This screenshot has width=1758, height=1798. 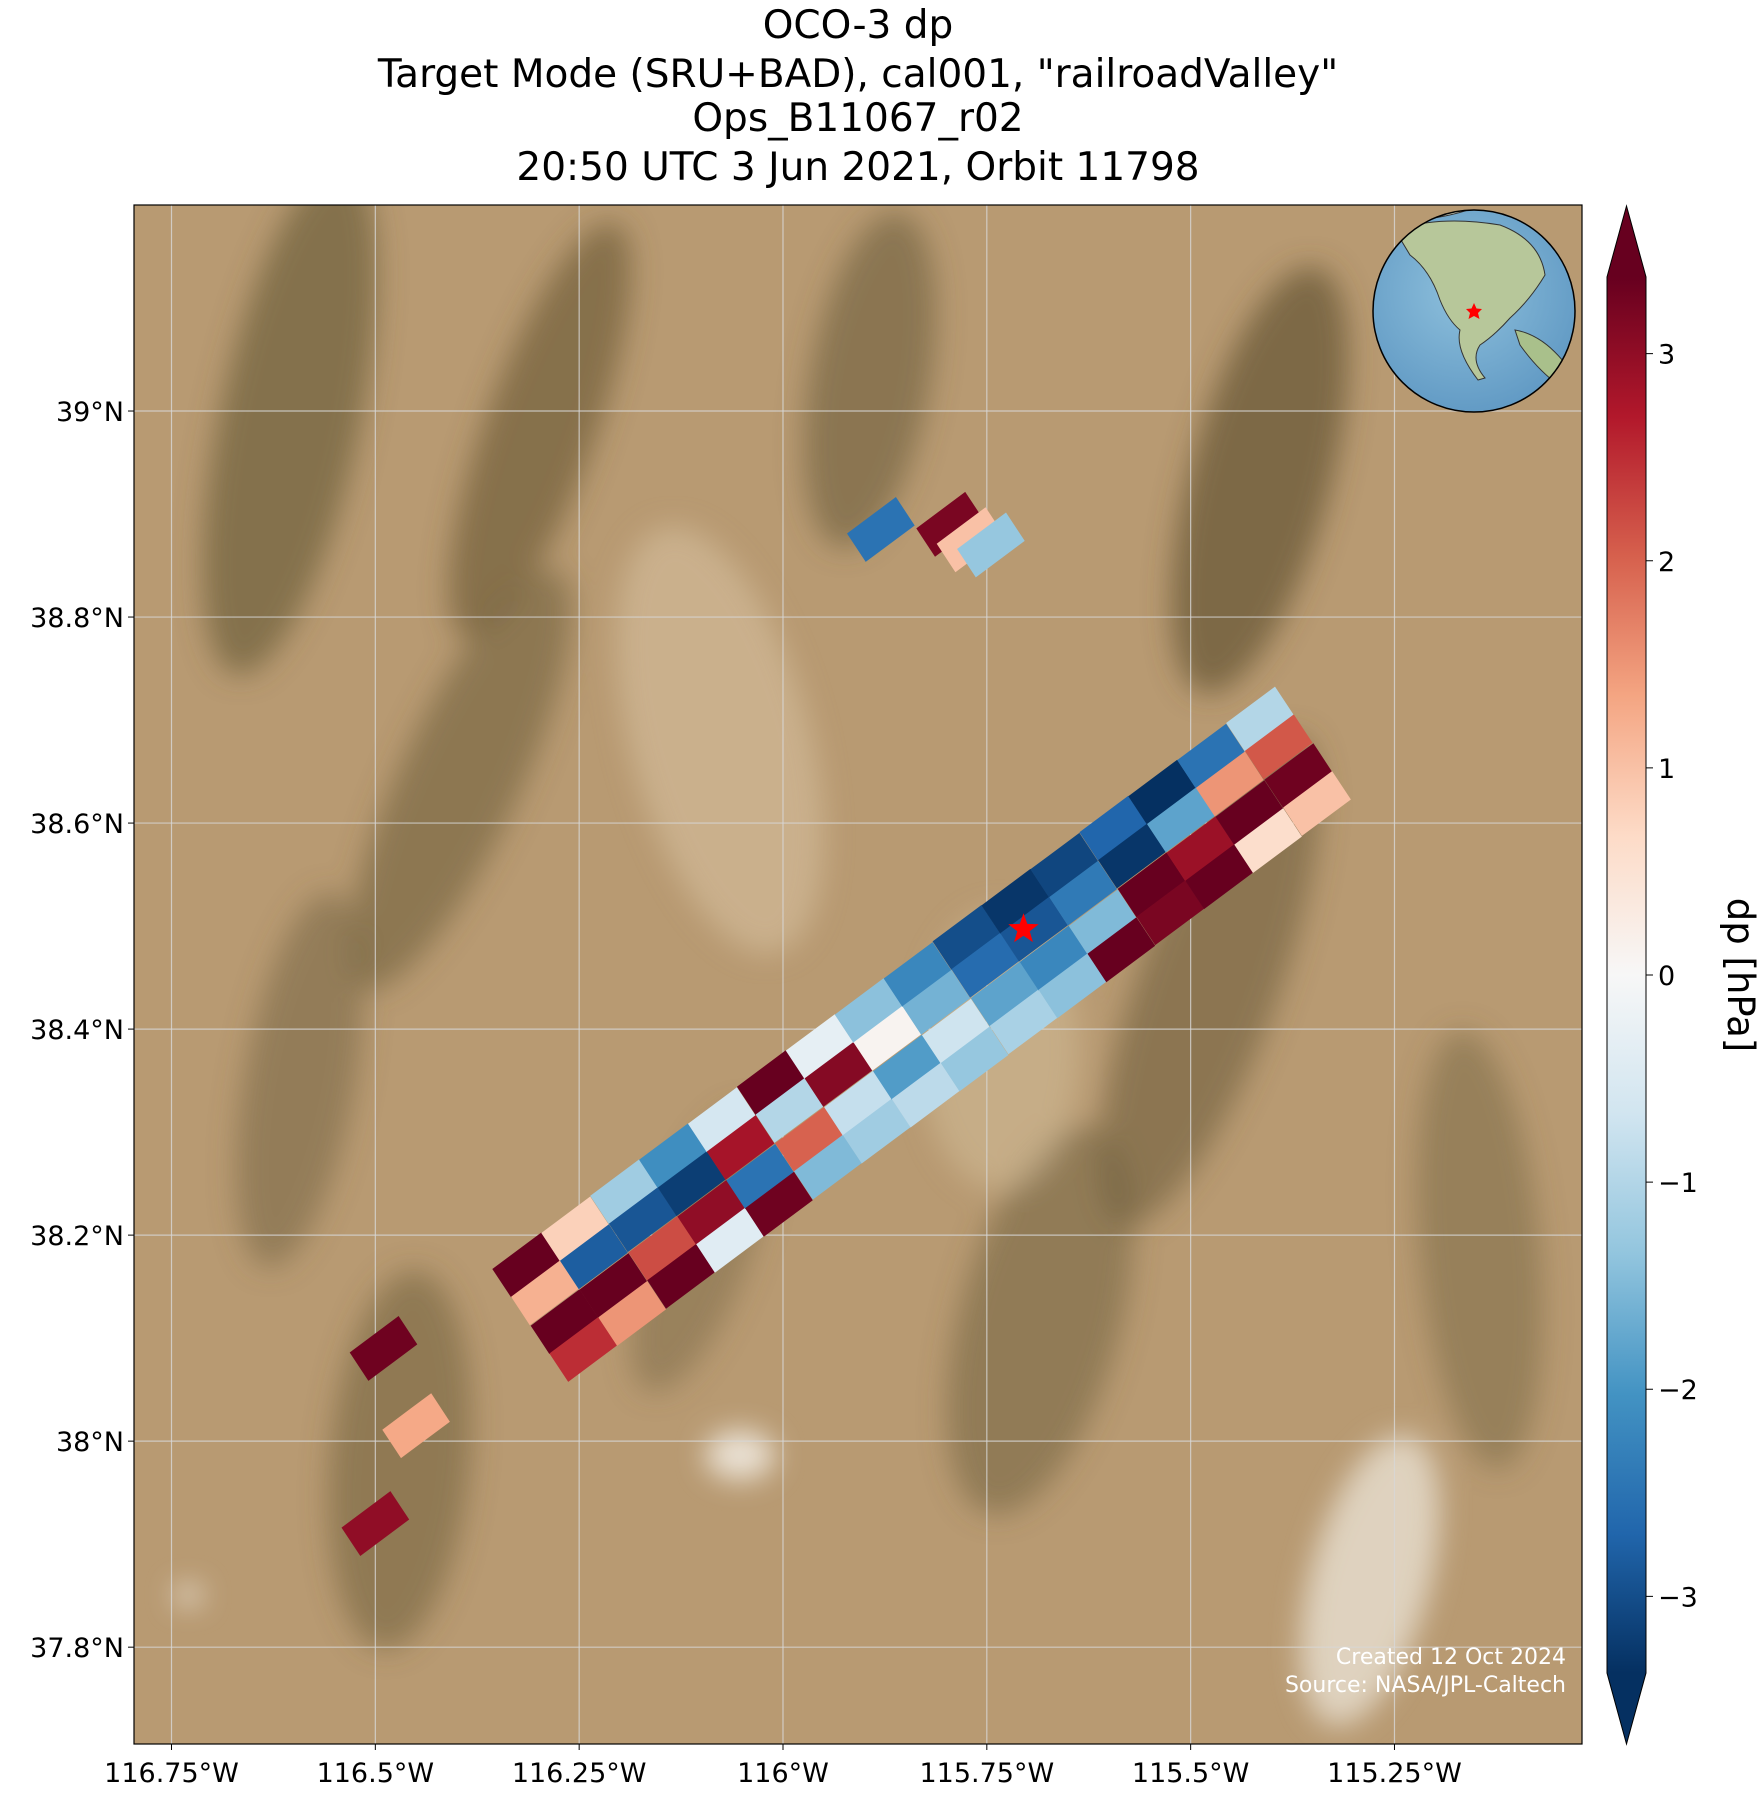 I want to click on x-tick-label: 116.5°W, so click(x=376, y=1773).